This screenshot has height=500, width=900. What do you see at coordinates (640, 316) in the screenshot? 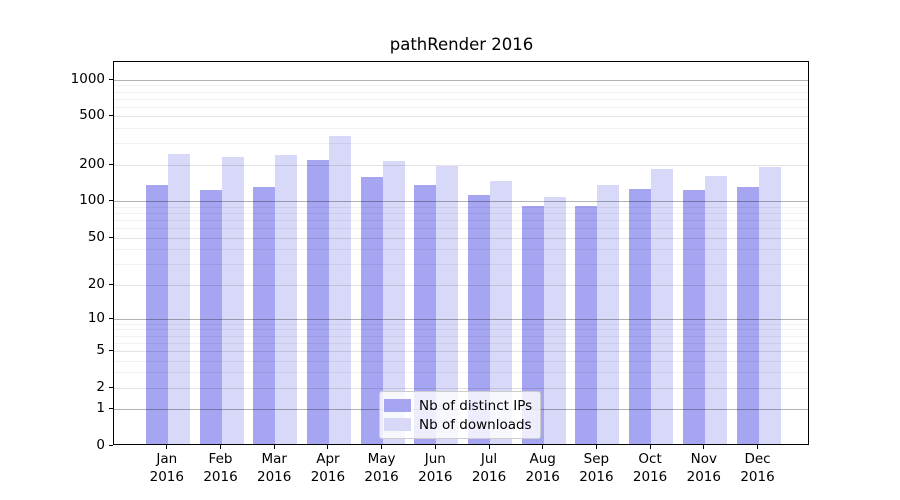
I see `bar-nb-of-distinct-ips-oct-2016` at bounding box center [640, 316].